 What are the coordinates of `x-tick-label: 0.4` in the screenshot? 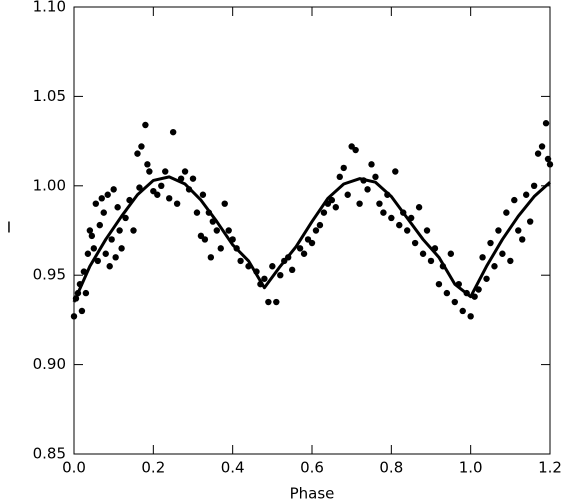 It's located at (233, 468).